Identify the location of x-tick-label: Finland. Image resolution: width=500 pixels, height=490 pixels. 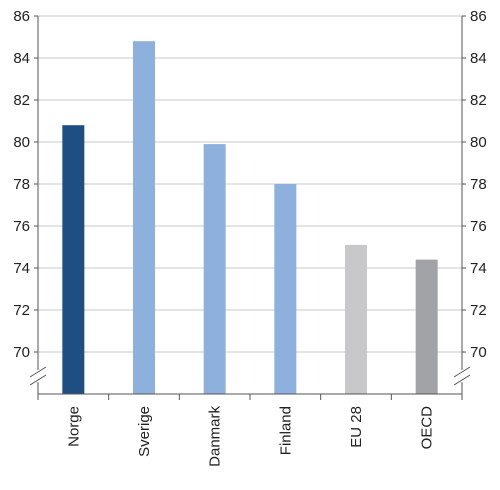
(285, 430).